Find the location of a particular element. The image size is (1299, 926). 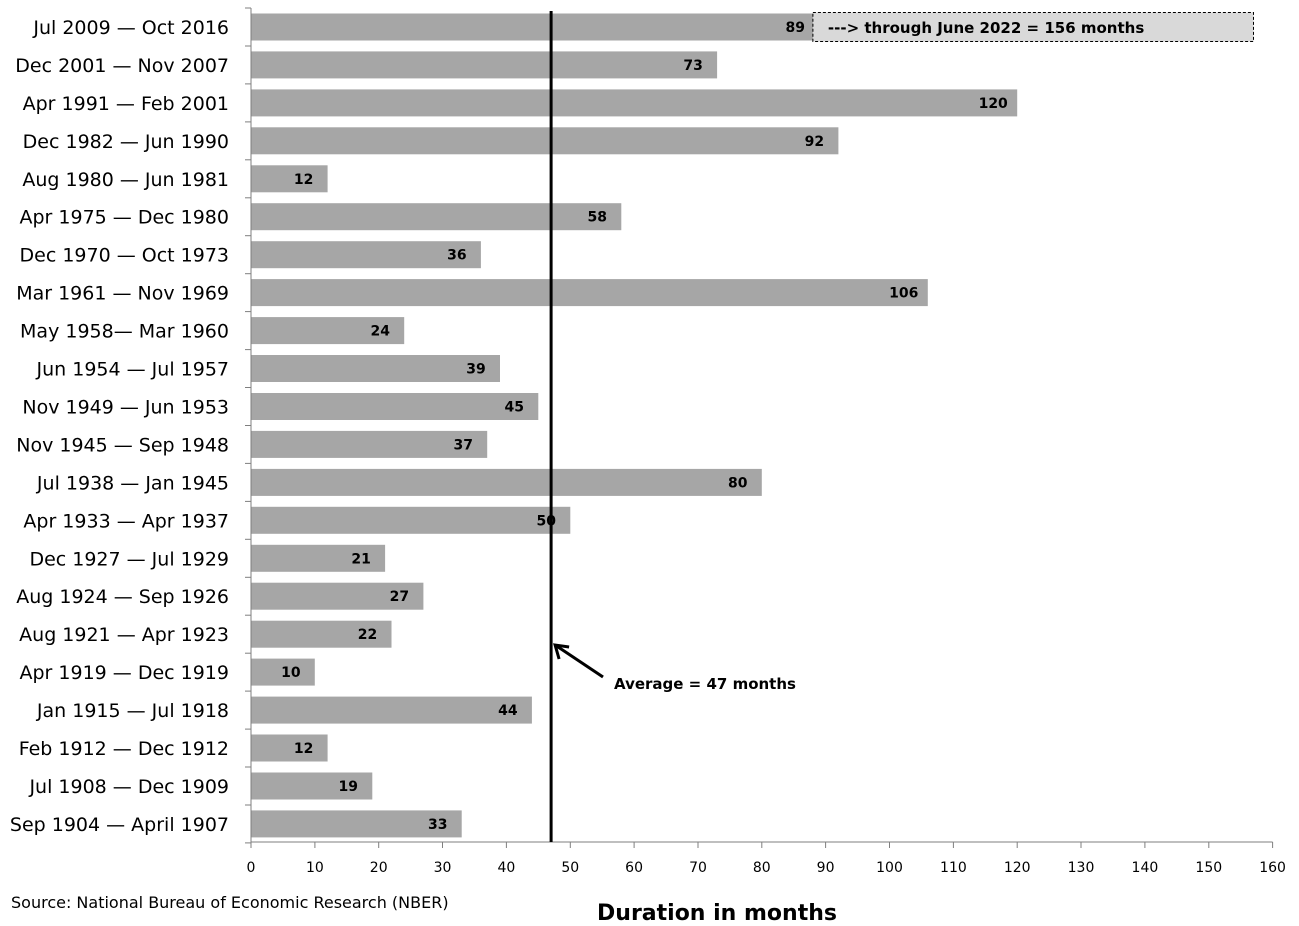

bar-value-label: 10 is located at coordinates (291, 673).